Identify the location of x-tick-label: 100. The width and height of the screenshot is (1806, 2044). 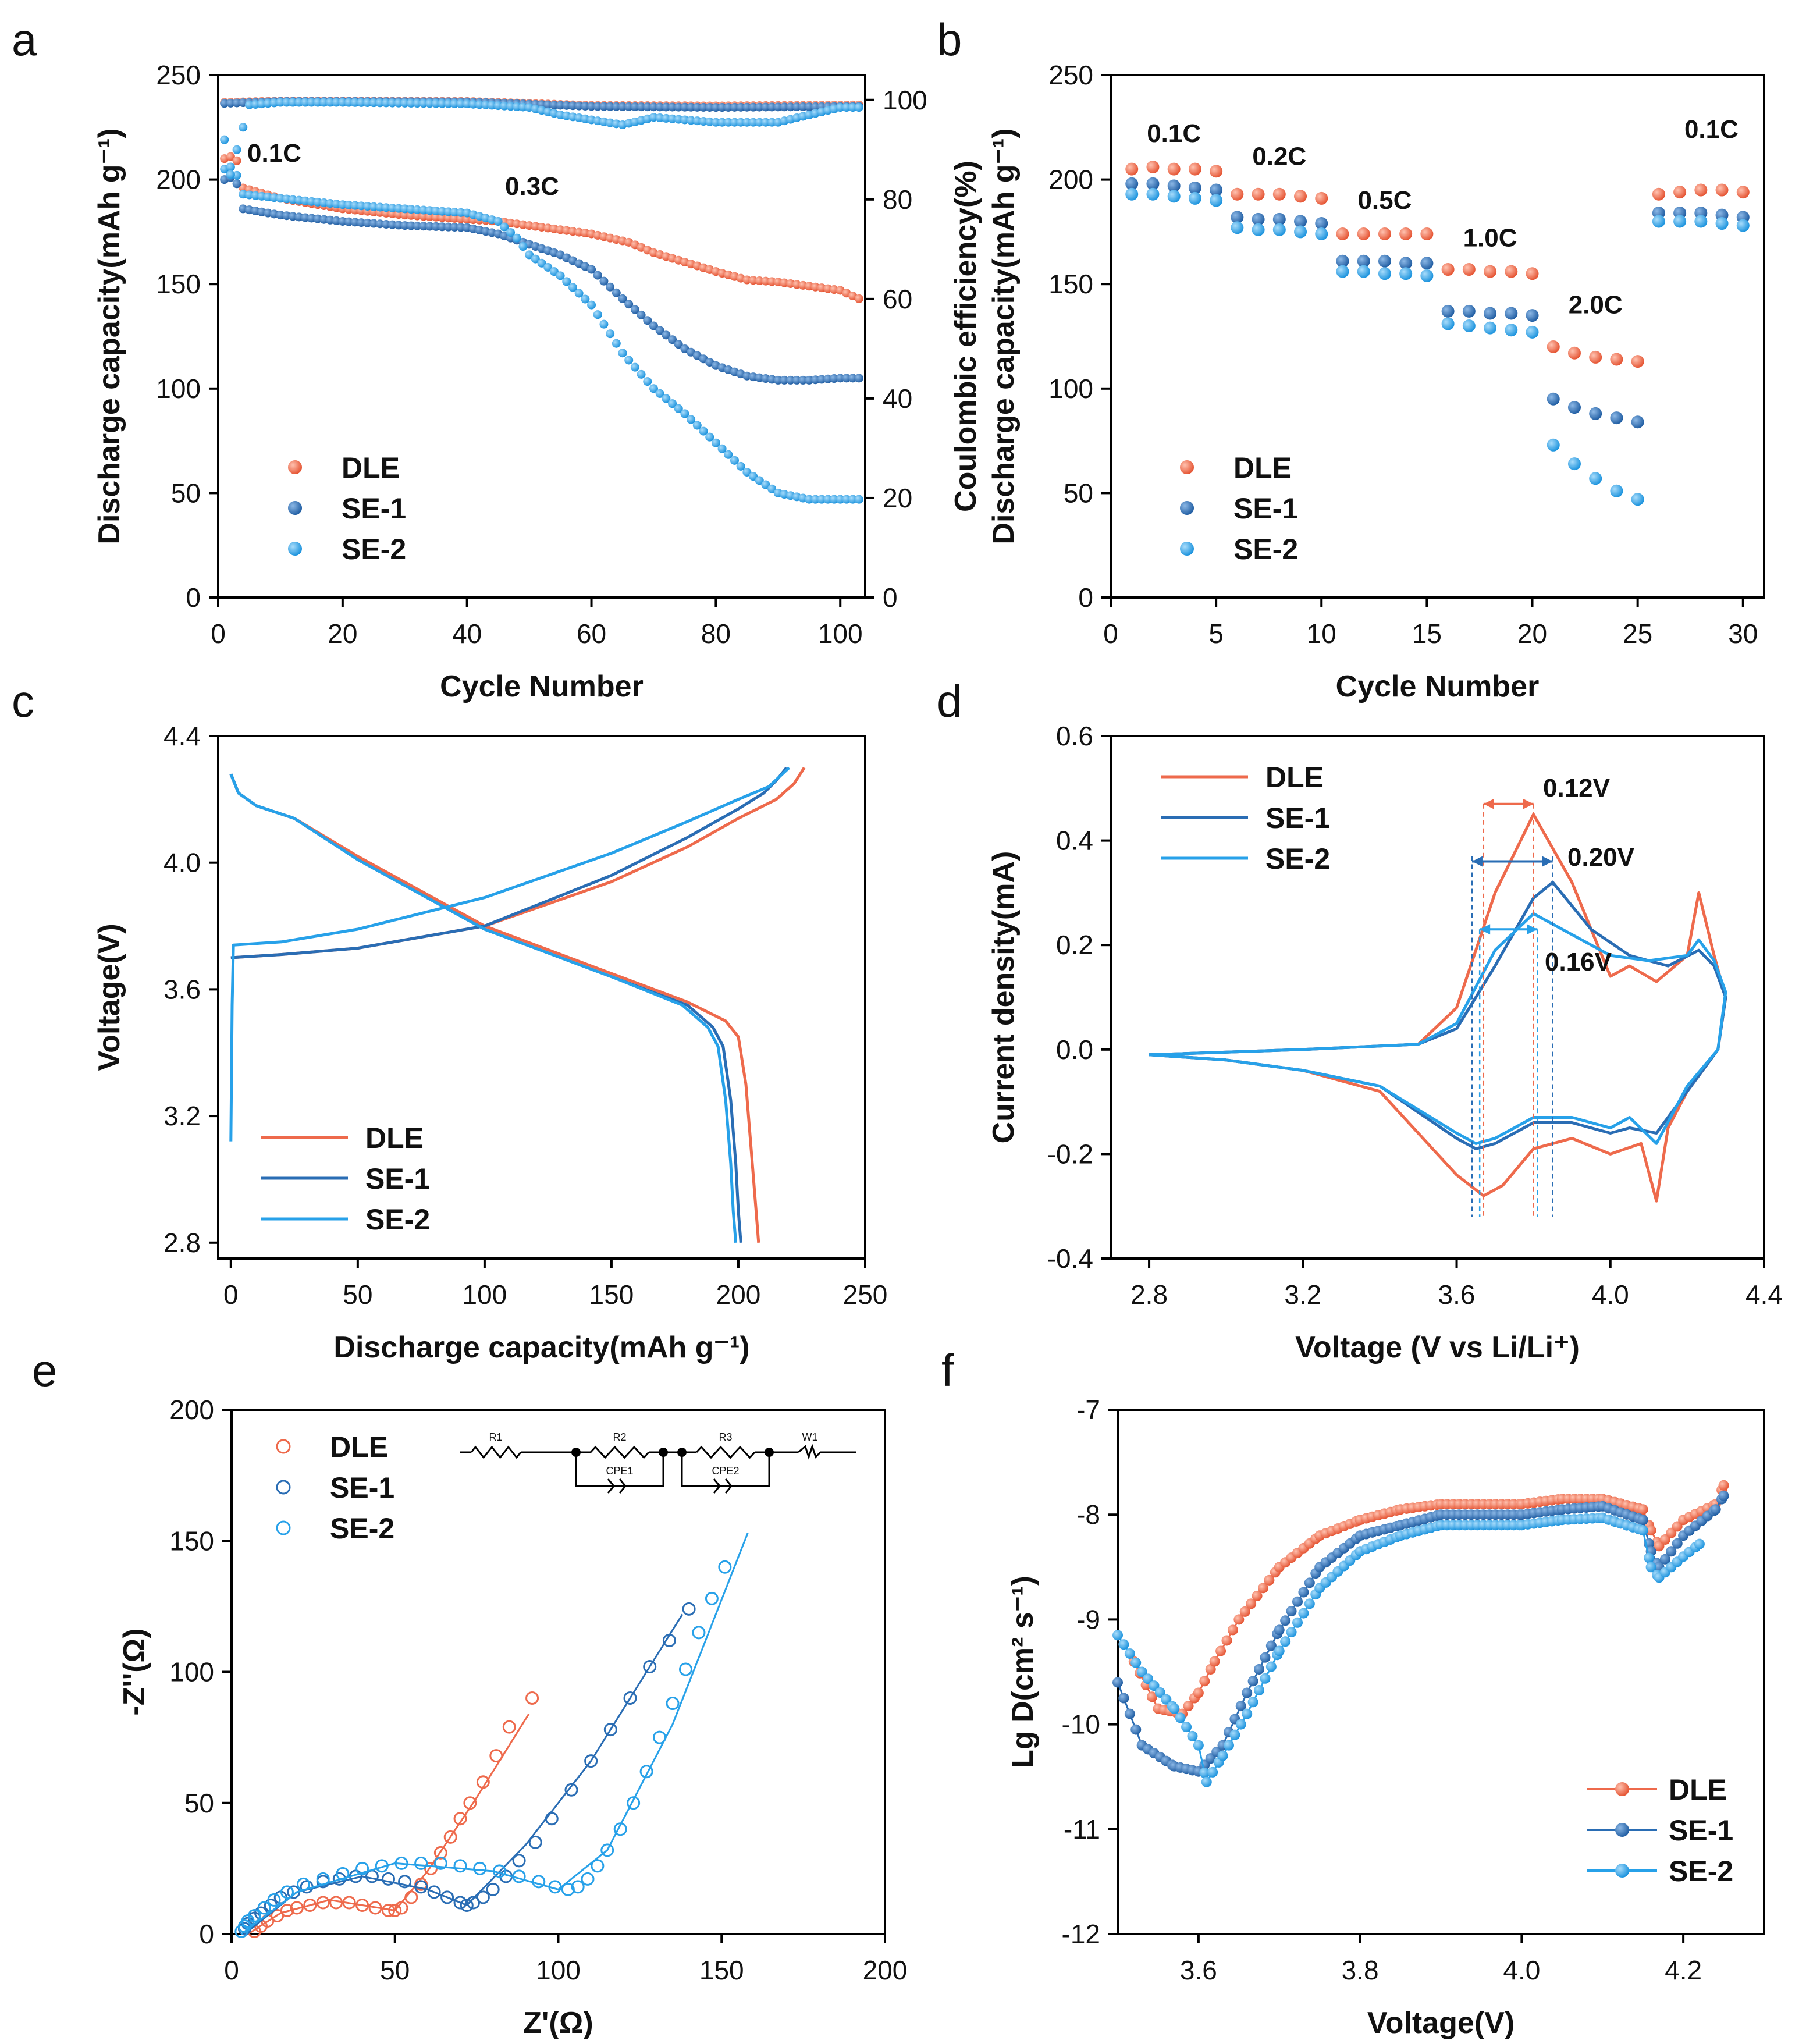
(558, 1970).